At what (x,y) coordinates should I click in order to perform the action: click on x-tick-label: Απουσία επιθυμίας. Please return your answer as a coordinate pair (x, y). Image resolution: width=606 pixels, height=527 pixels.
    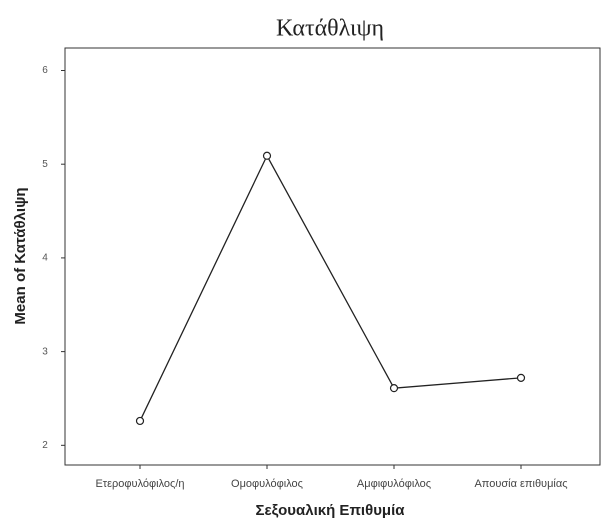
    Looking at the image, I should click on (520, 484).